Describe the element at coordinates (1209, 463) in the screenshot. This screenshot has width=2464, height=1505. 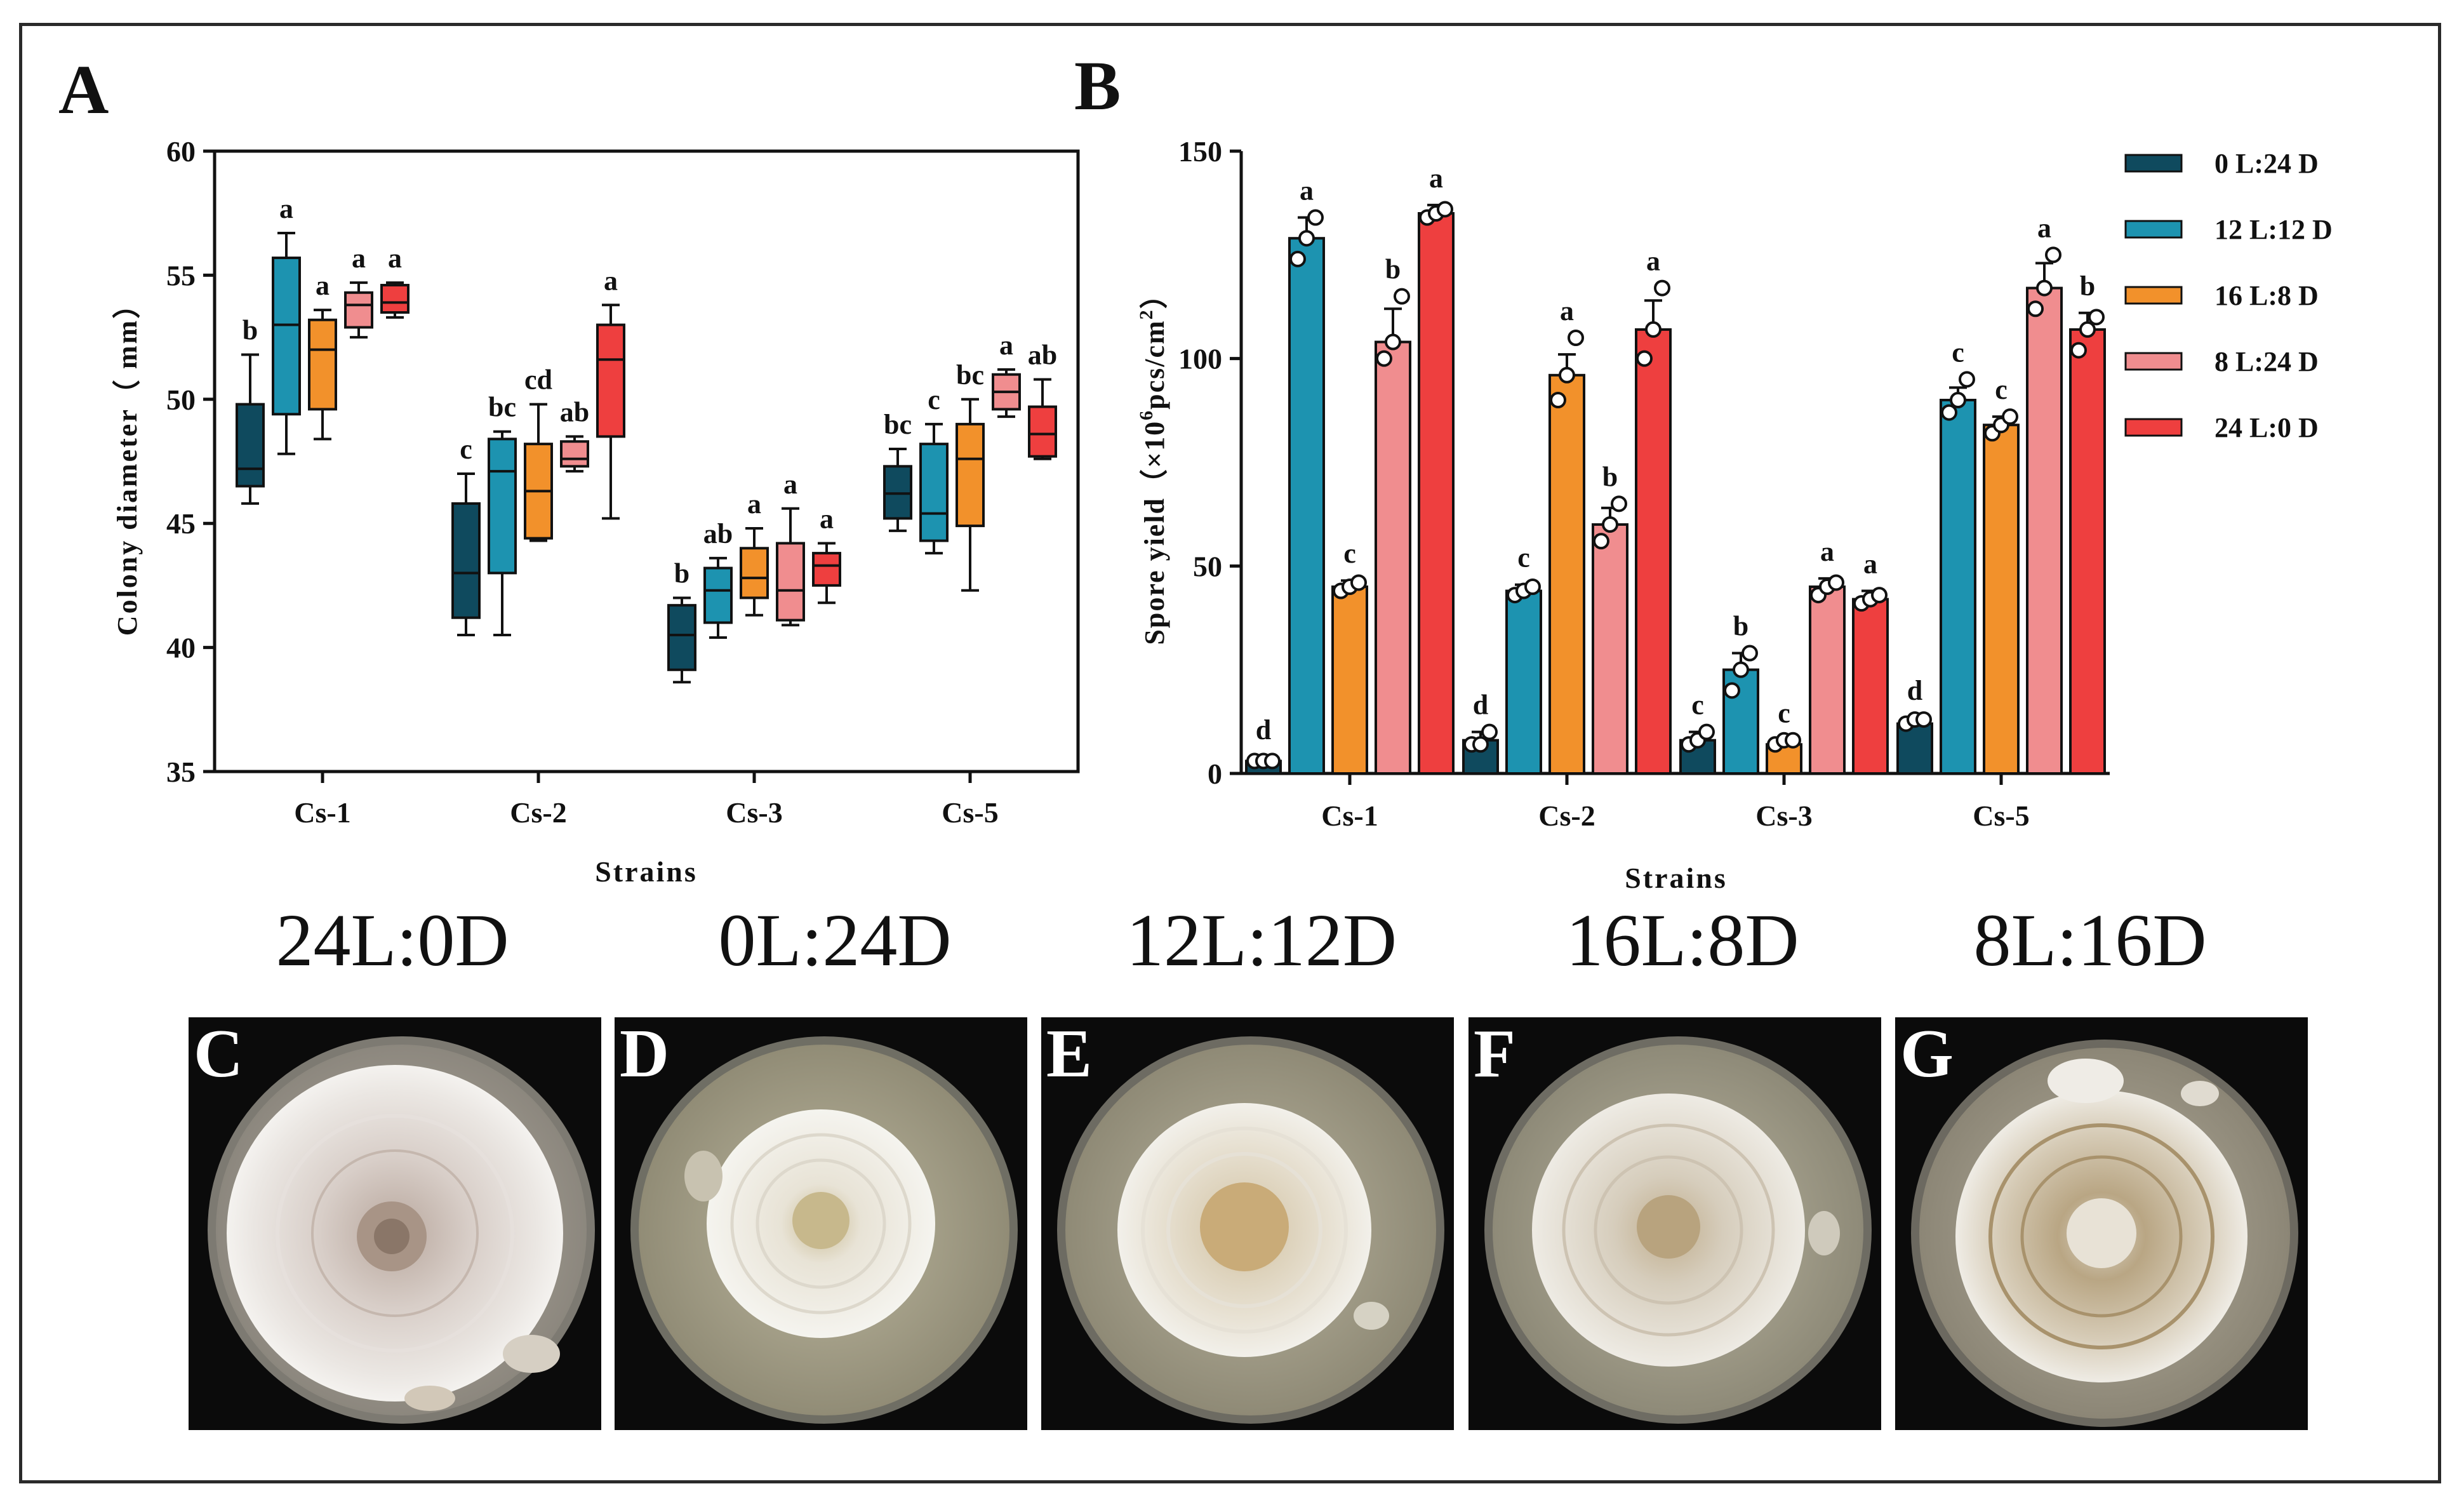
I see `y-axis-b: 0 50 100 150` at that location.